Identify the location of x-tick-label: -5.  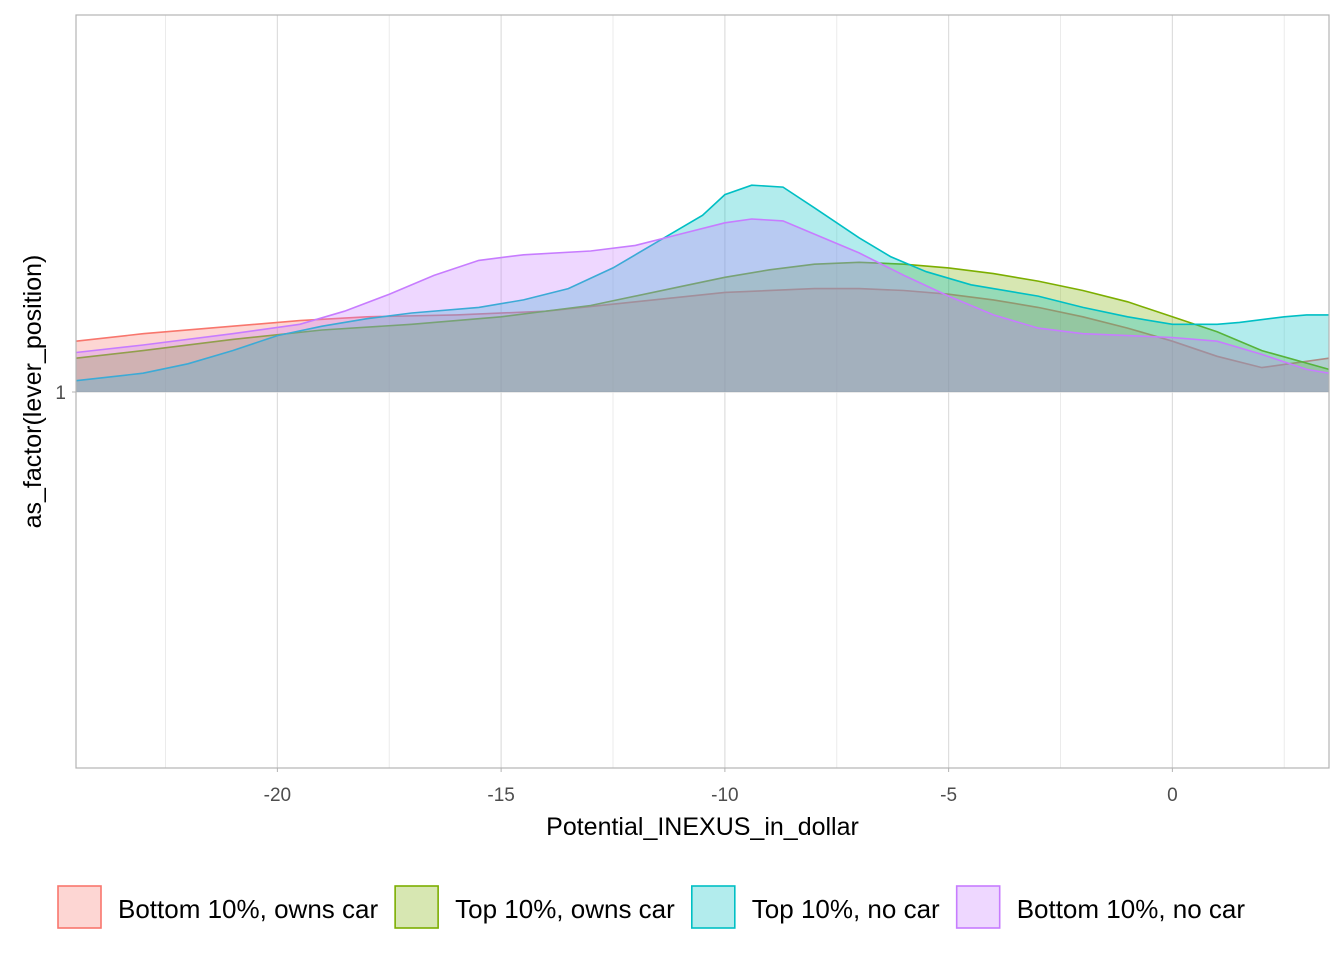
(948, 795).